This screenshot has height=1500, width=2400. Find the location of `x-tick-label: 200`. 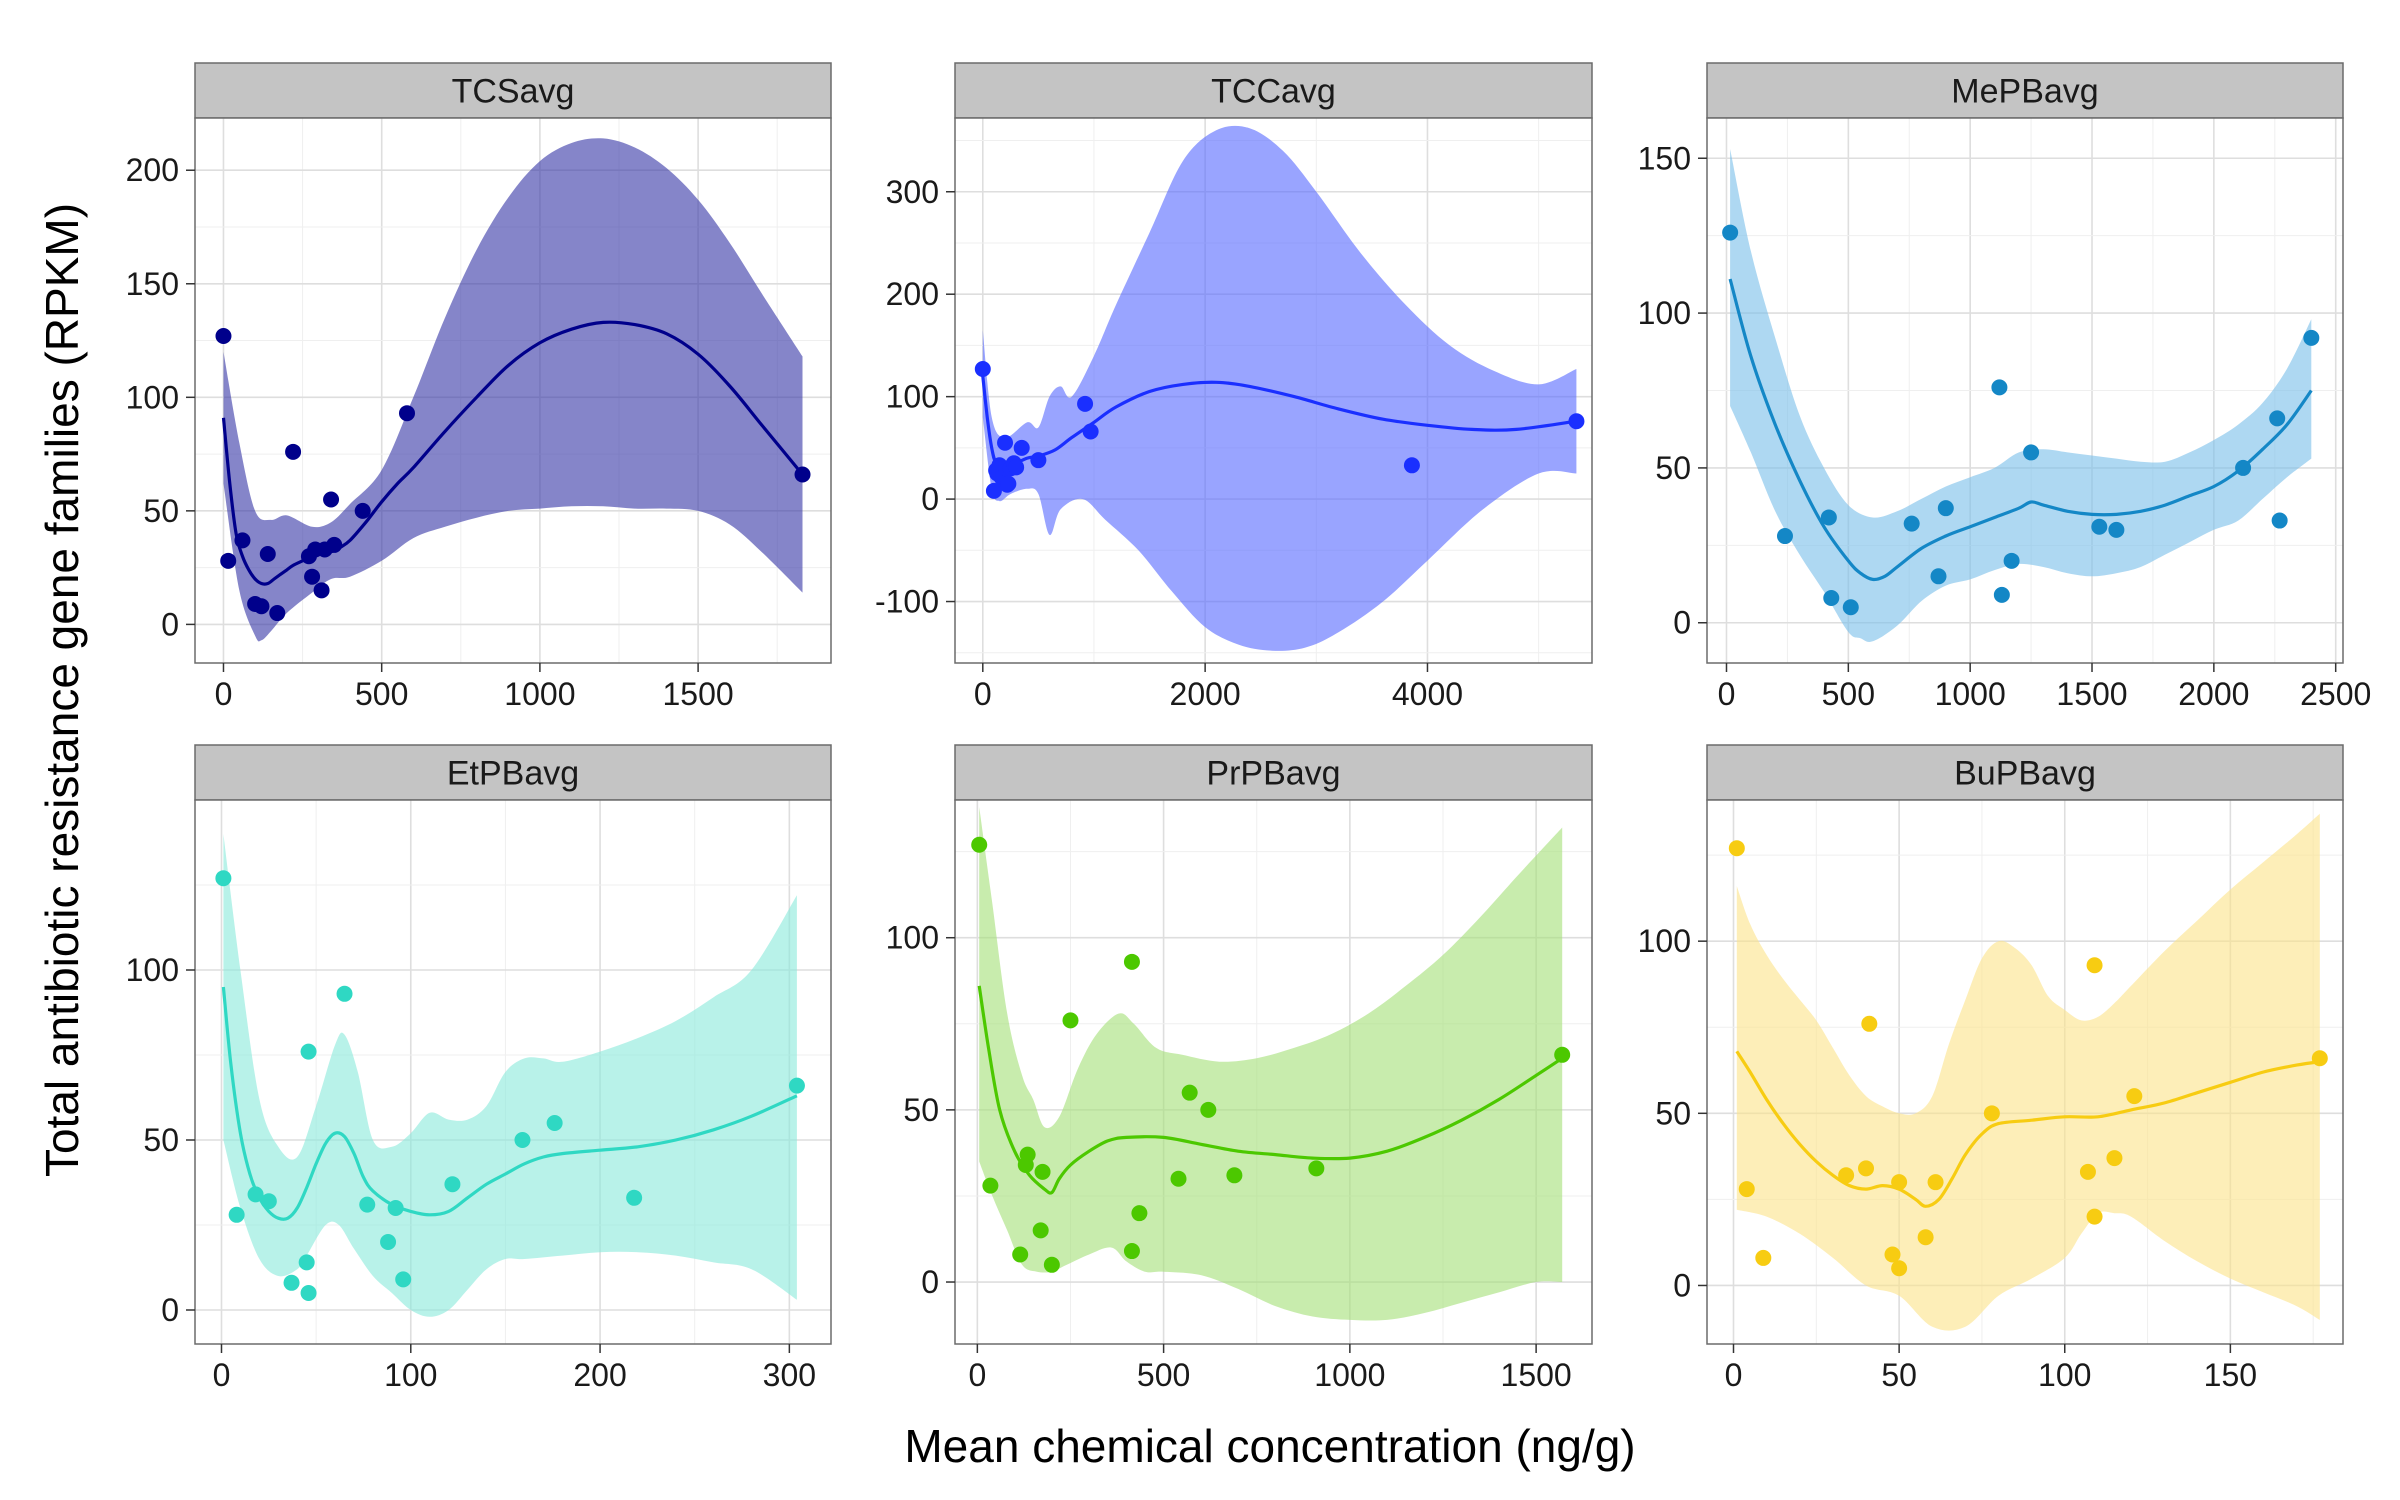

x-tick-label: 200 is located at coordinates (599, 1375).